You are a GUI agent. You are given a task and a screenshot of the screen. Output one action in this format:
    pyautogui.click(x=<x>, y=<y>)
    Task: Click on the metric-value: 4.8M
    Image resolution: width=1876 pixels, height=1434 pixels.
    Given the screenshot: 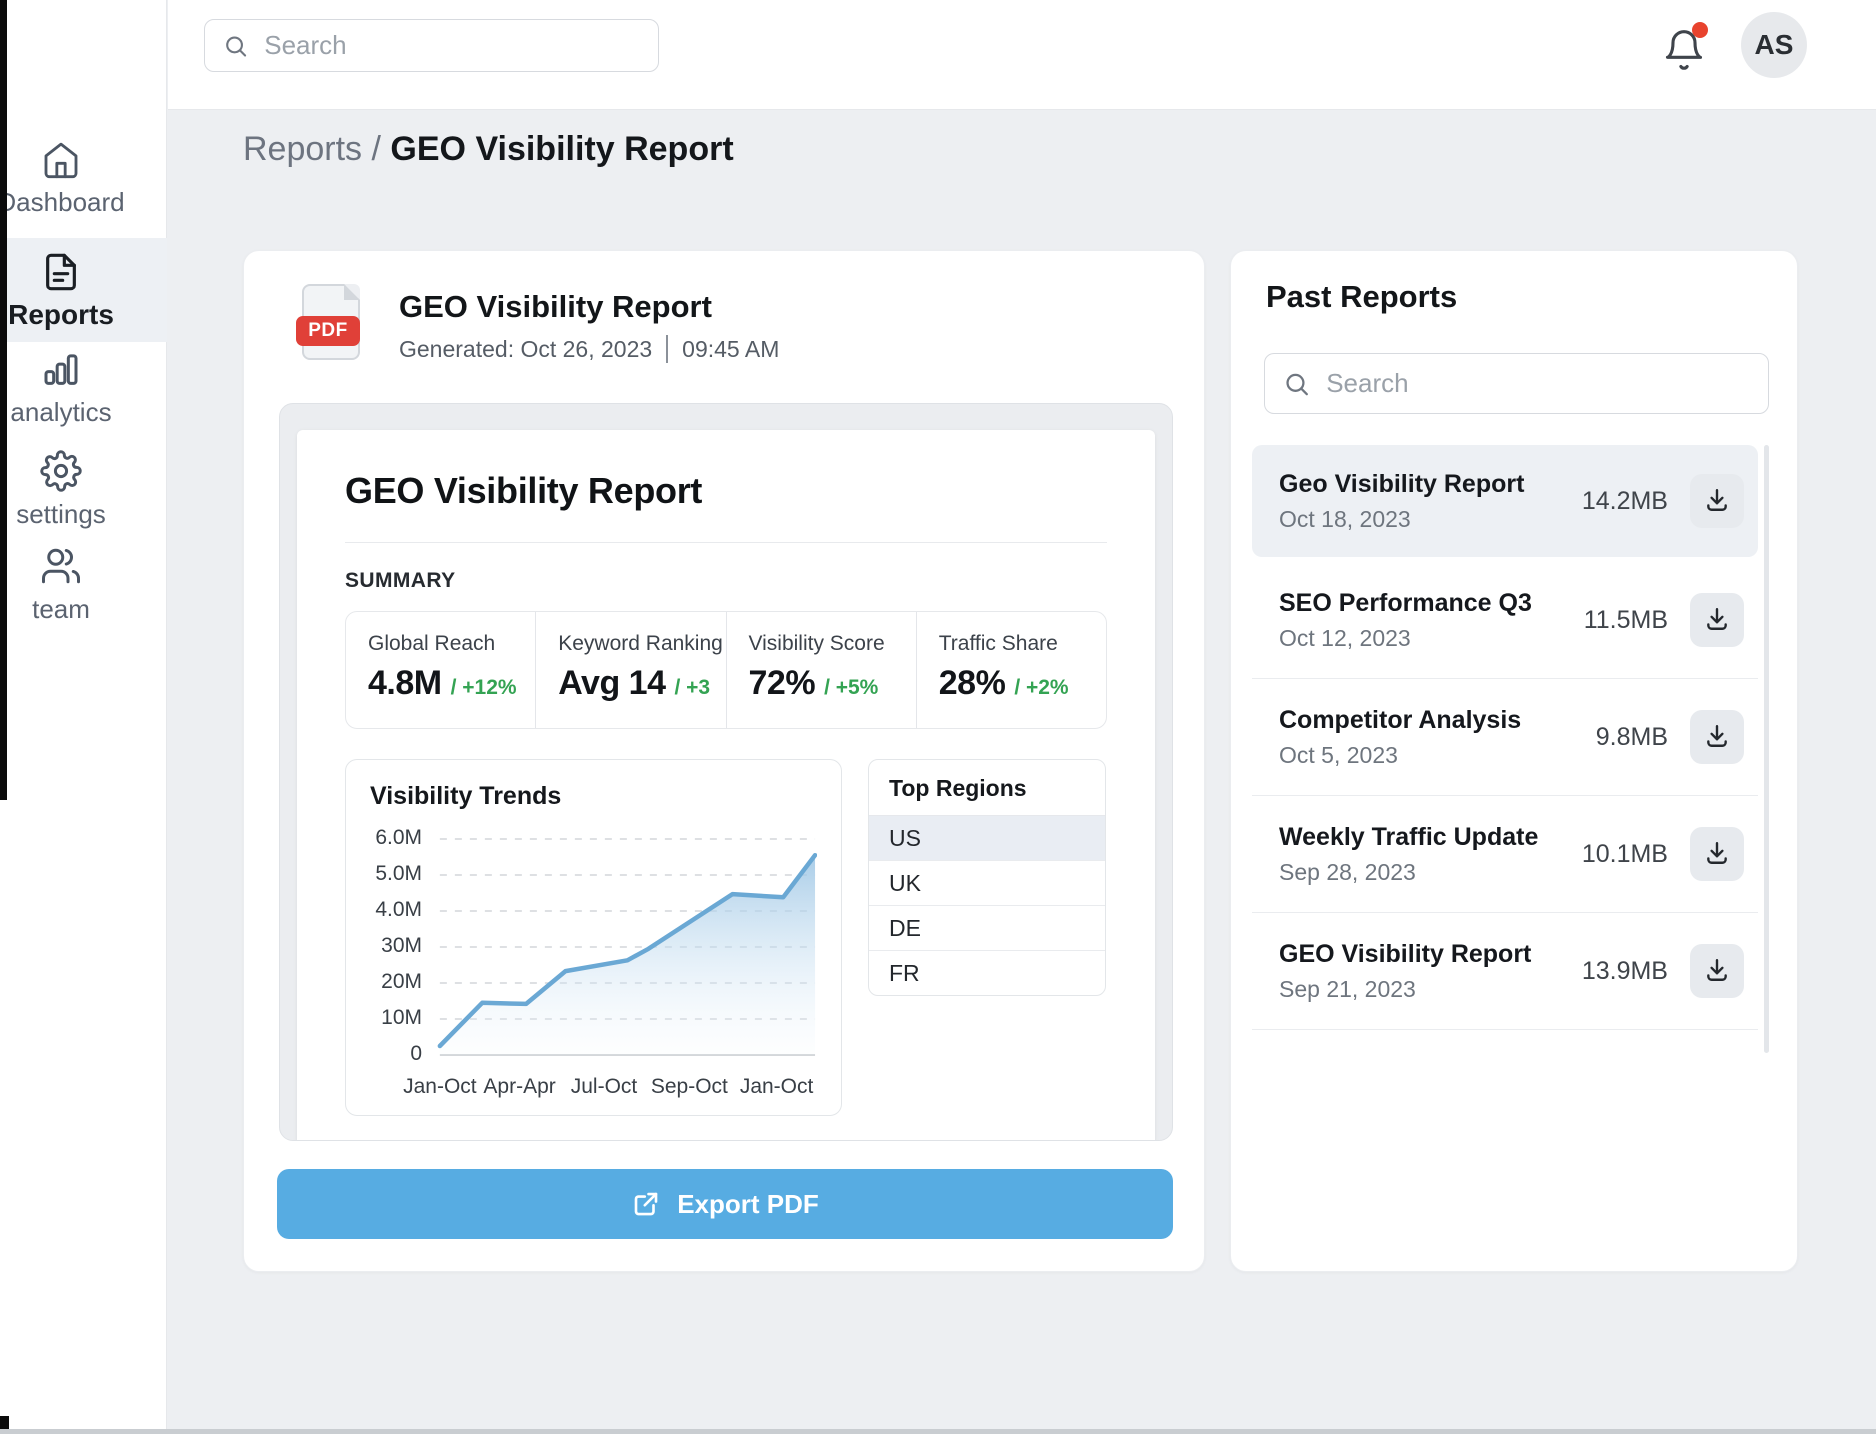 What is the action you would take?
    pyautogui.click(x=405, y=683)
    